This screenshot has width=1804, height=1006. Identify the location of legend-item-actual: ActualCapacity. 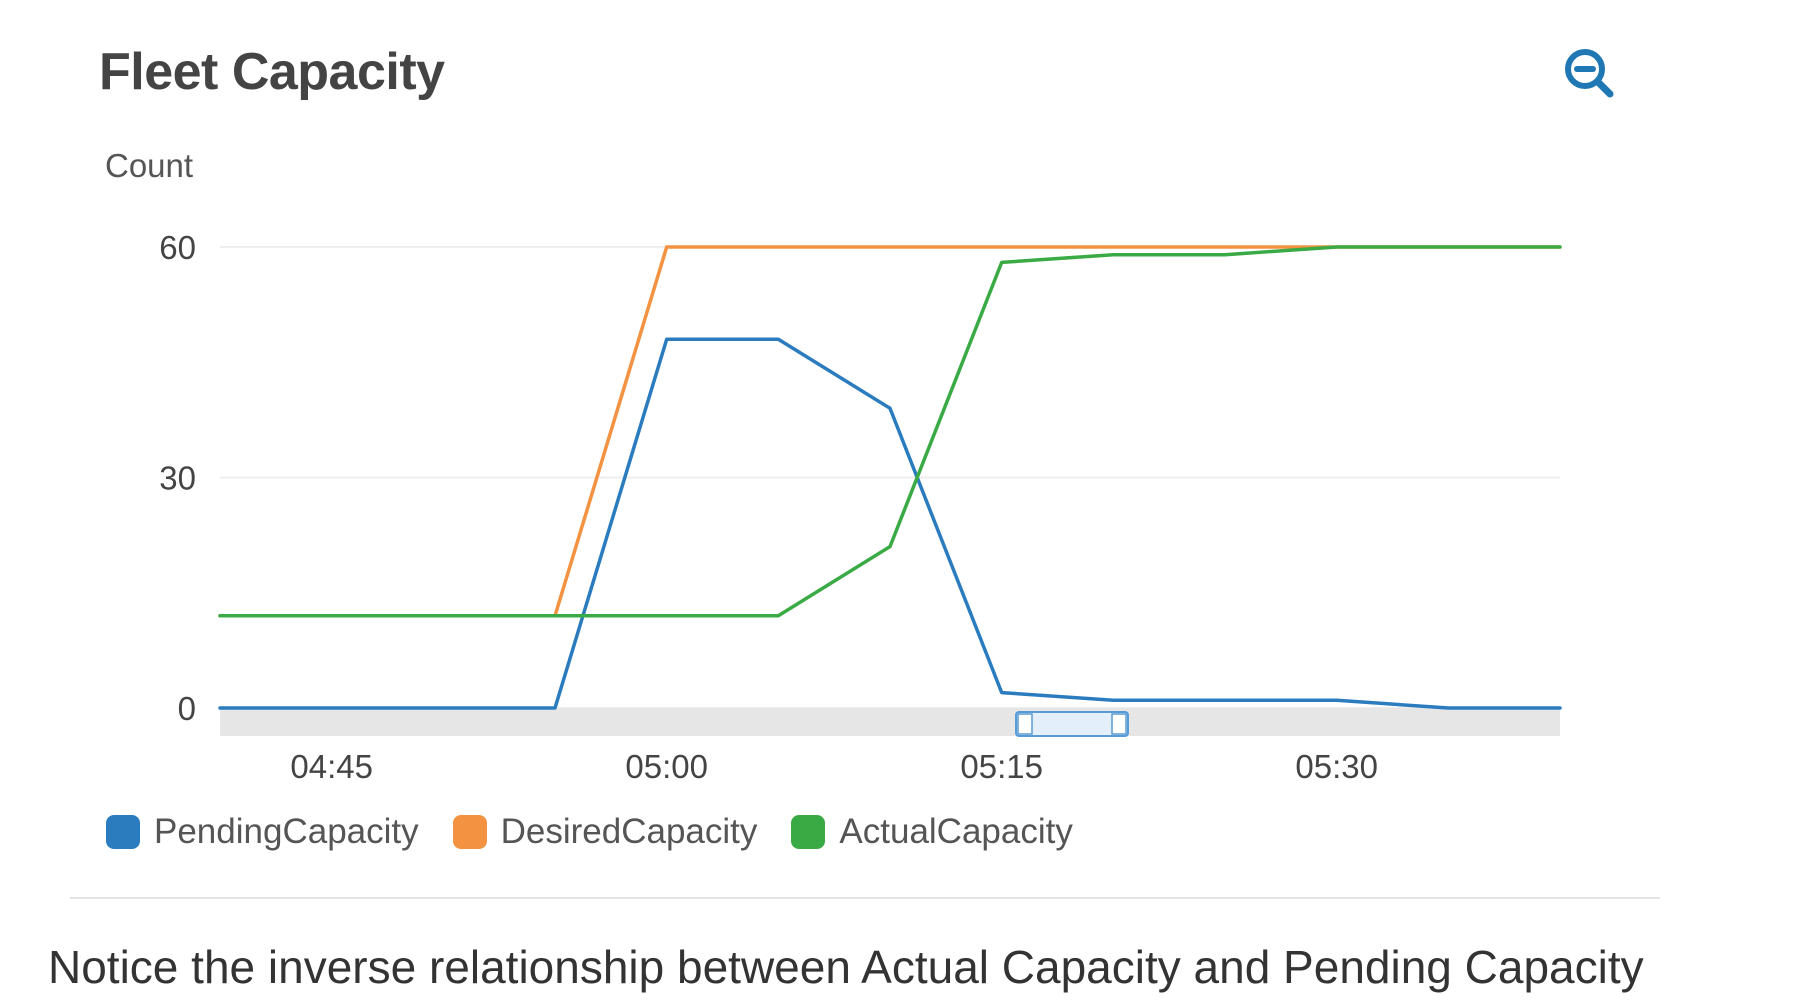
(932, 832).